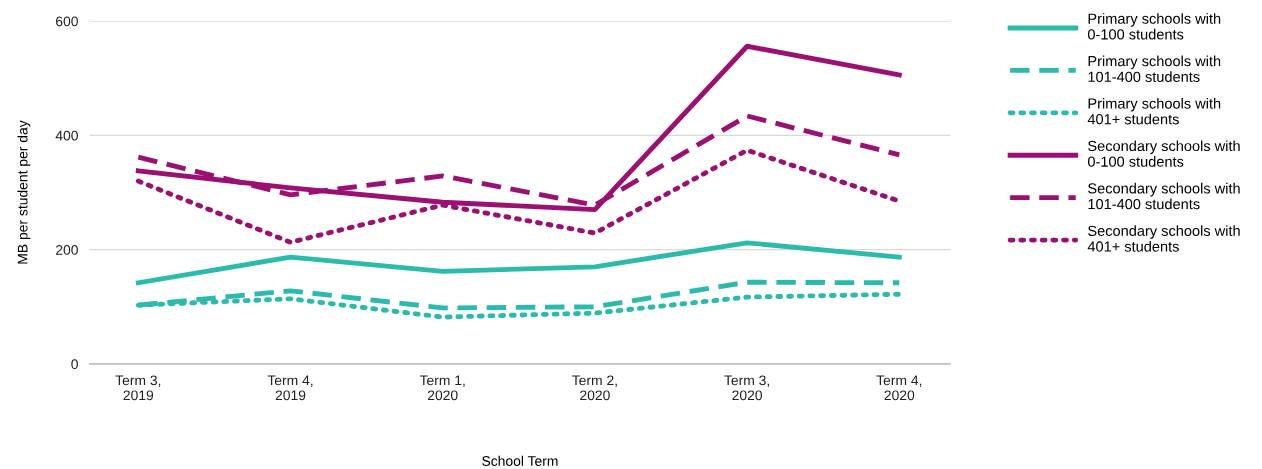 The width and height of the screenshot is (1262, 469). What do you see at coordinates (290, 388) in the screenshot?
I see `x-tick-label: Term 4, 2019` at bounding box center [290, 388].